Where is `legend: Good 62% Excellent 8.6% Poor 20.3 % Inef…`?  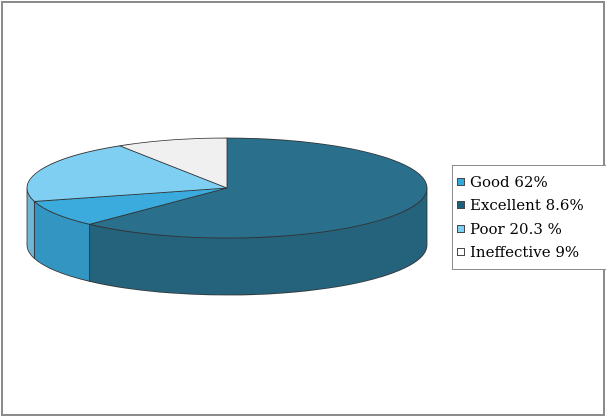 legend: Good 62% Excellent 8.6% Poor 20.3 % Inef… is located at coordinates (529, 217).